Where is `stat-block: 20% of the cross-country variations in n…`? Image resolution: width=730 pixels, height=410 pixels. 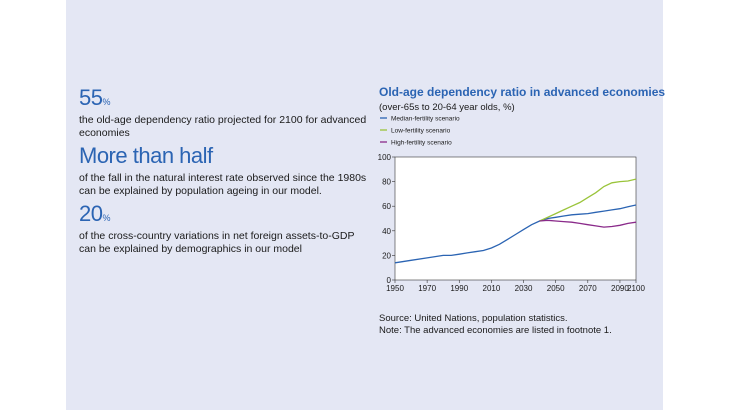 stat-block: 20% of the cross-country variations in n… is located at coordinates (224, 229).